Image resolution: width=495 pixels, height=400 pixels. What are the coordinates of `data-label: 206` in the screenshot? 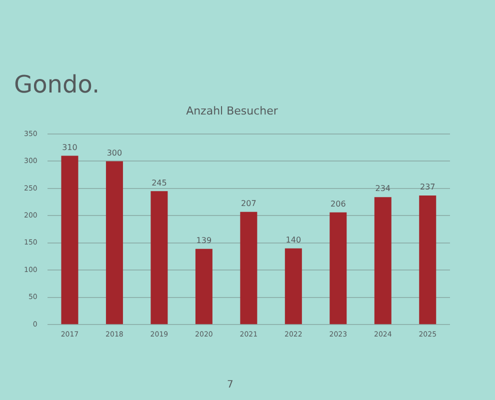 It's located at (338, 203).